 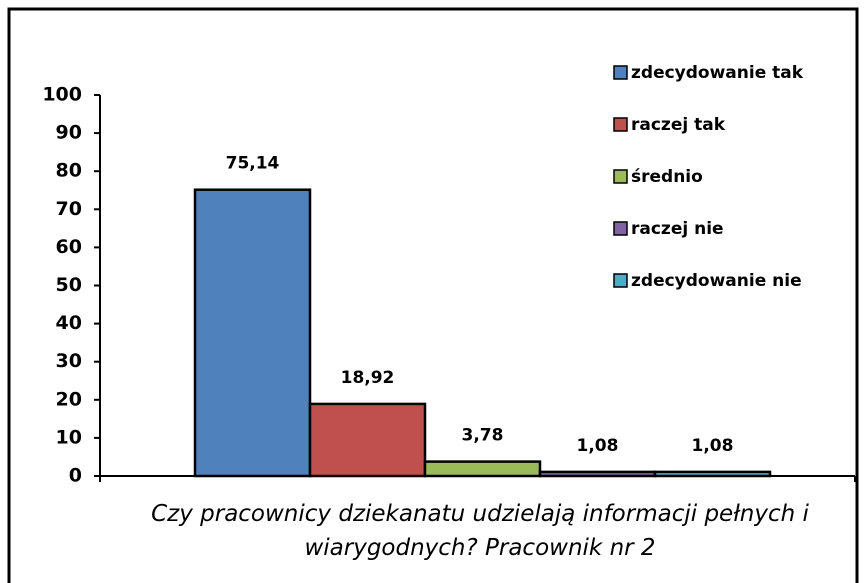 I want to click on y-tick-label: 80, so click(x=69, y=171).